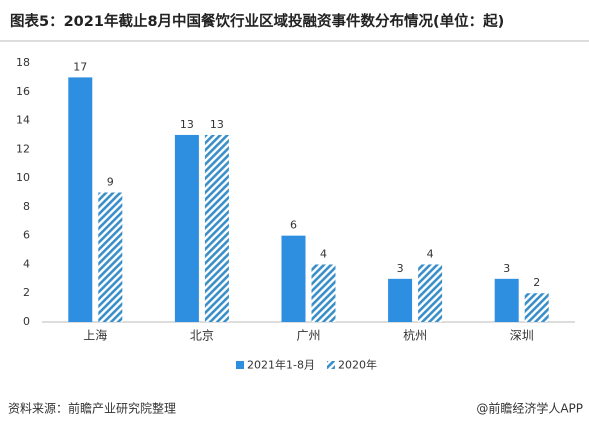 This screenshot has height=432, width=589. What do you see at coordinates (110, 182) in the screenshot?
I see `data-label: 9` at bounding box center [110, 182].